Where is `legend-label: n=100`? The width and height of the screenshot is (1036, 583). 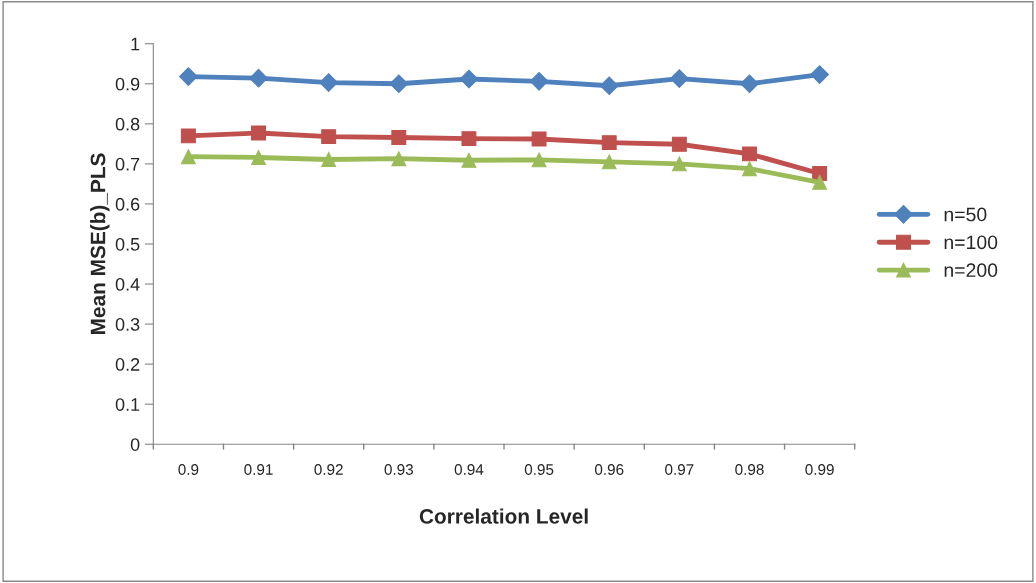
legend-label: n=100 is located at coordinates (971, 242).